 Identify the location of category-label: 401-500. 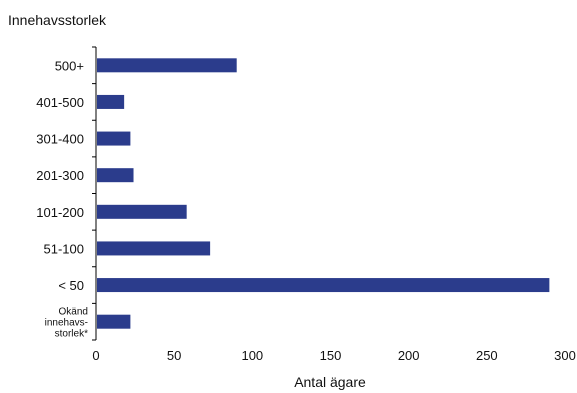
(60, 102).